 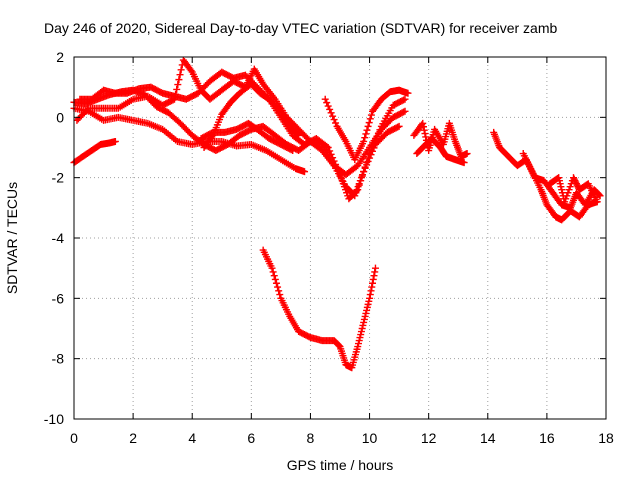 What do you see at coordinates (60, 117) in the screenshot?
I see `y-tick-label: 0` at bounding box center [60, 117].